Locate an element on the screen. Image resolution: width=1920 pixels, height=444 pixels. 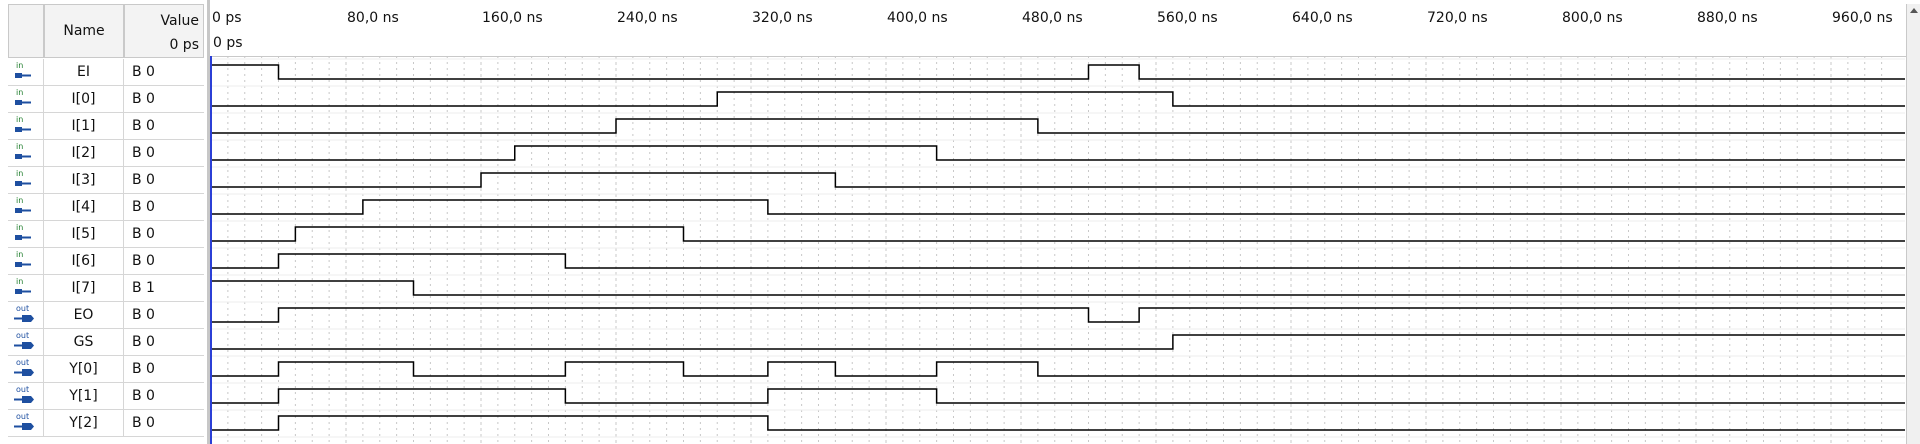
signal-row: in I[2] B 0 is located at coordinates (106, 153).